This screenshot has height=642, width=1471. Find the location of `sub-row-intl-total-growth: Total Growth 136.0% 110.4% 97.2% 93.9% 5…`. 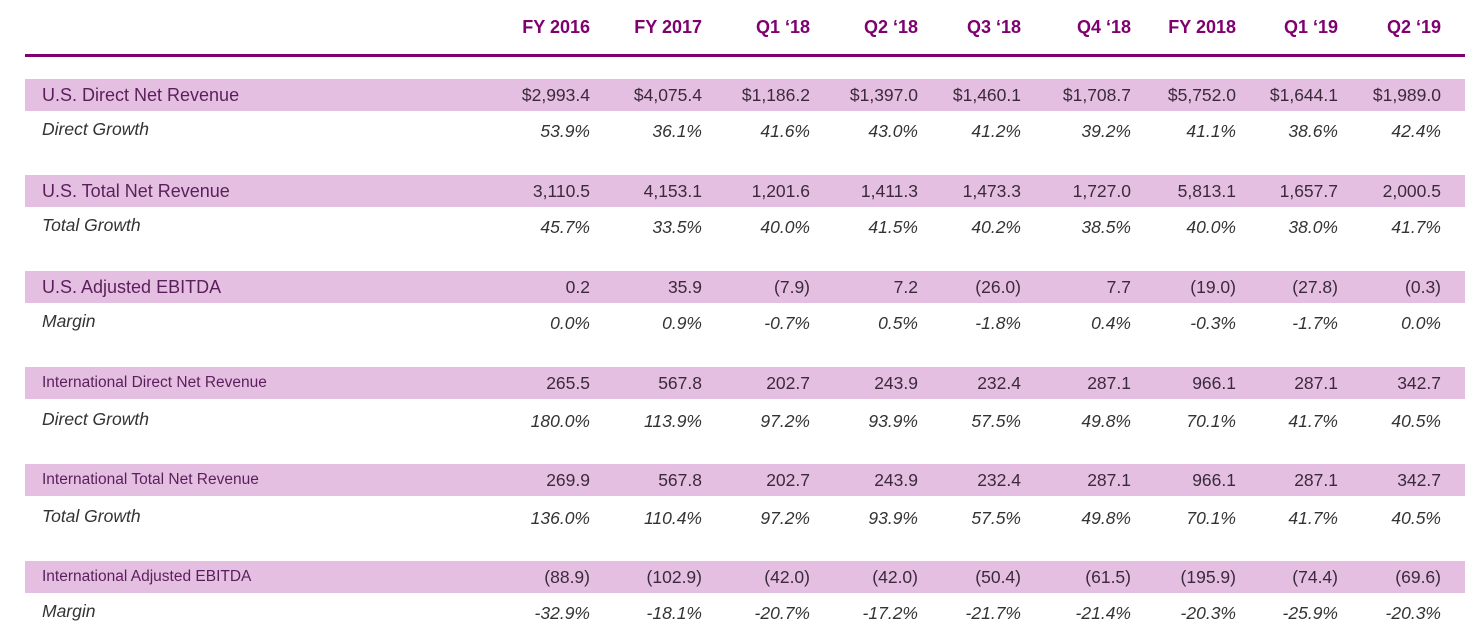

sub-row-intl-total-growth: Total Growth 136.0% 110.4% 97.2% 93.9% 5… is located at coordinates (745, 518).